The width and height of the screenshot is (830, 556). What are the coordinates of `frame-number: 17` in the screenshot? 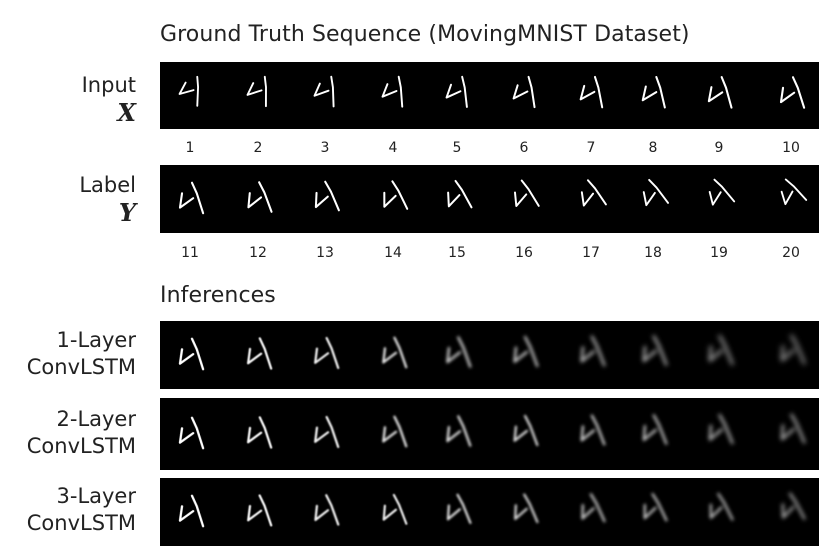 It's located at (591, 253).